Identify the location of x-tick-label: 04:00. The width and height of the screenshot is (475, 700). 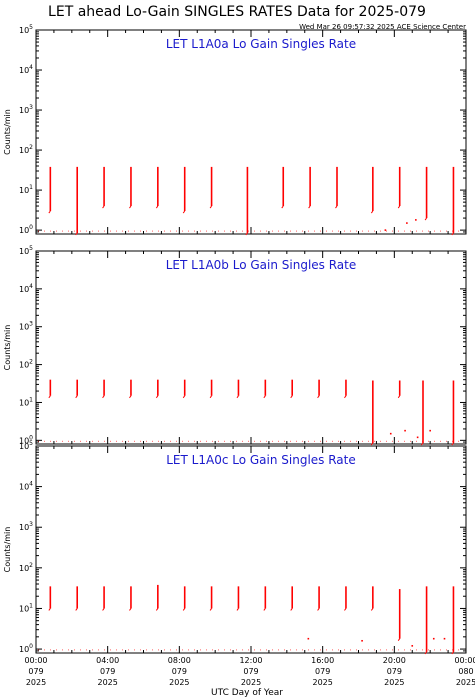
(107, 660).